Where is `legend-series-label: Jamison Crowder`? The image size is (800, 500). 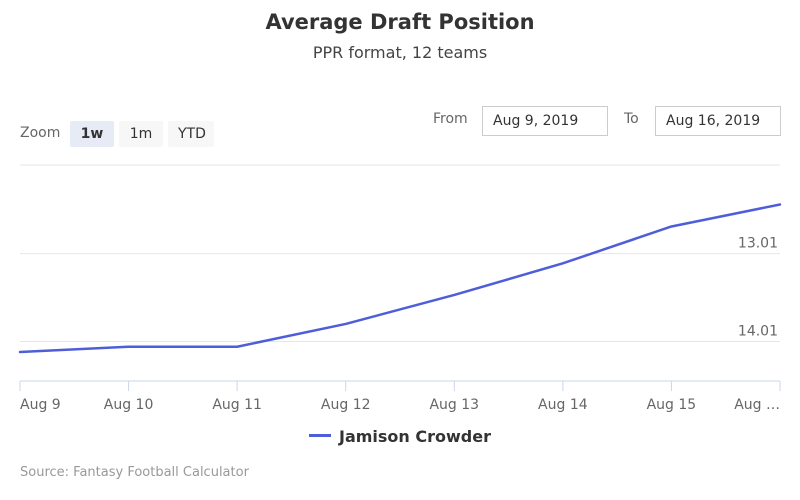
legend-series-label: Jamison Crowder is located at coordinates (415, 436).